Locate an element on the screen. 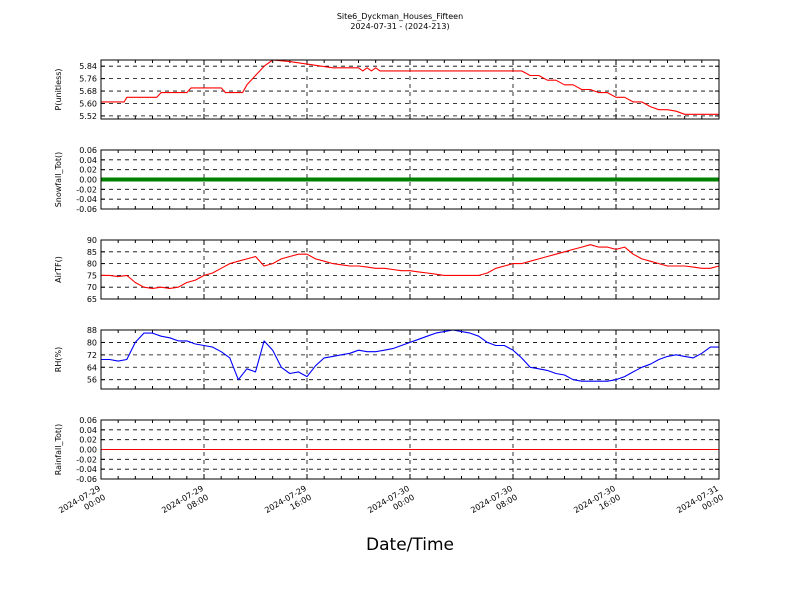 This screenshot has width=800, height=600. x-tick-label: 2024-07-3000:00 is located at coordinates (391, 504).